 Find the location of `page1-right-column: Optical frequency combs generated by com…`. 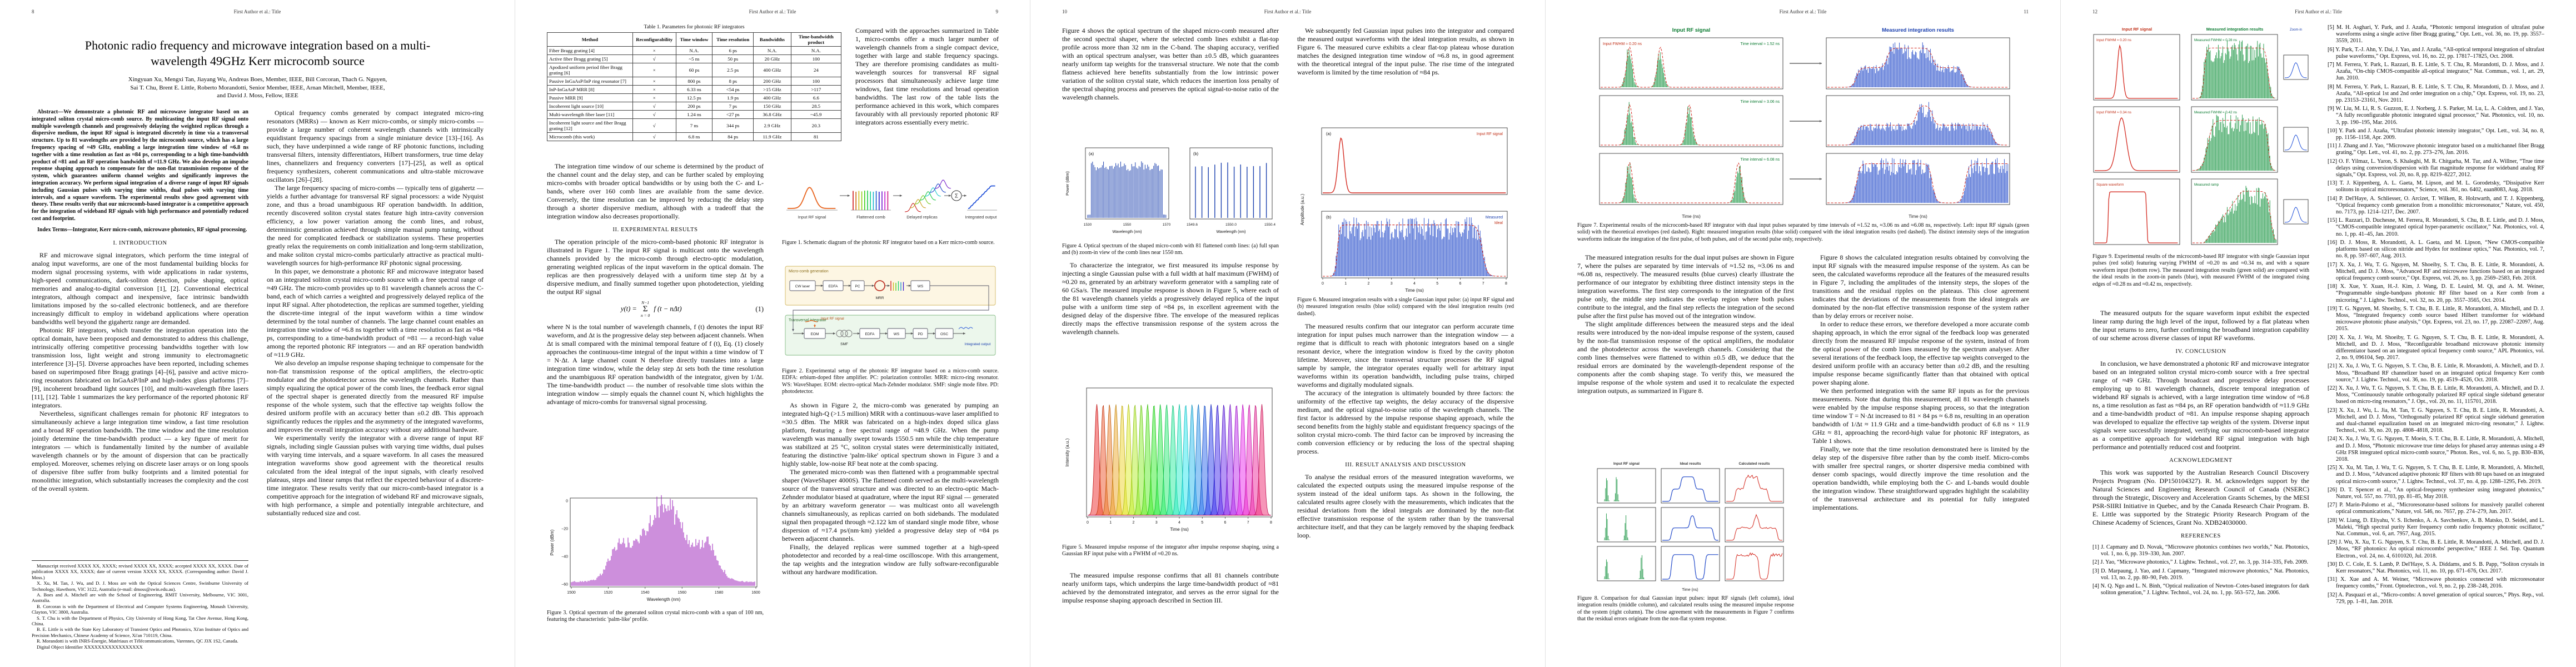

page1-right-column: Optical frequency combs generated by com… is located at coordinates (375, 377).